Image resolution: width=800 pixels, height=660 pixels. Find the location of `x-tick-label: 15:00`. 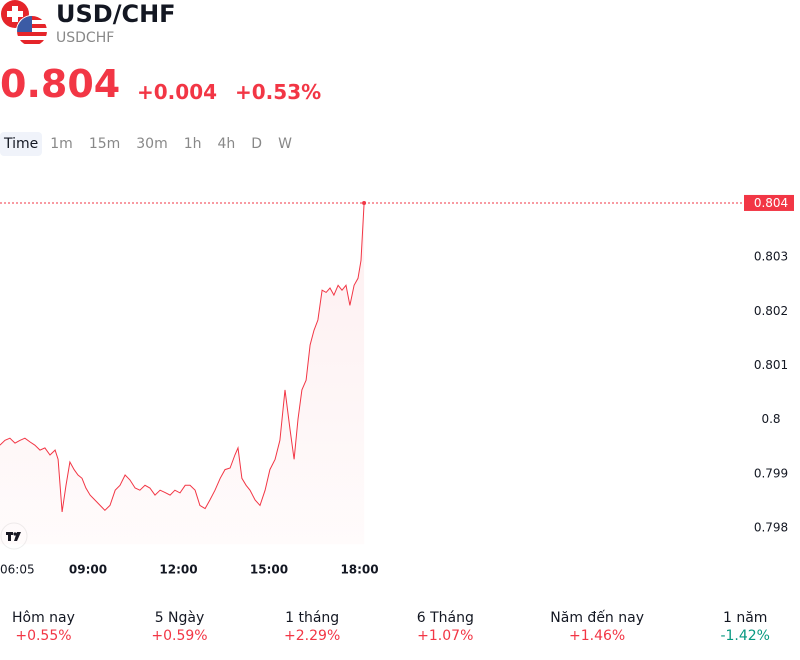

x-tick-label: 15:00 is located at coordinates (269, 570).